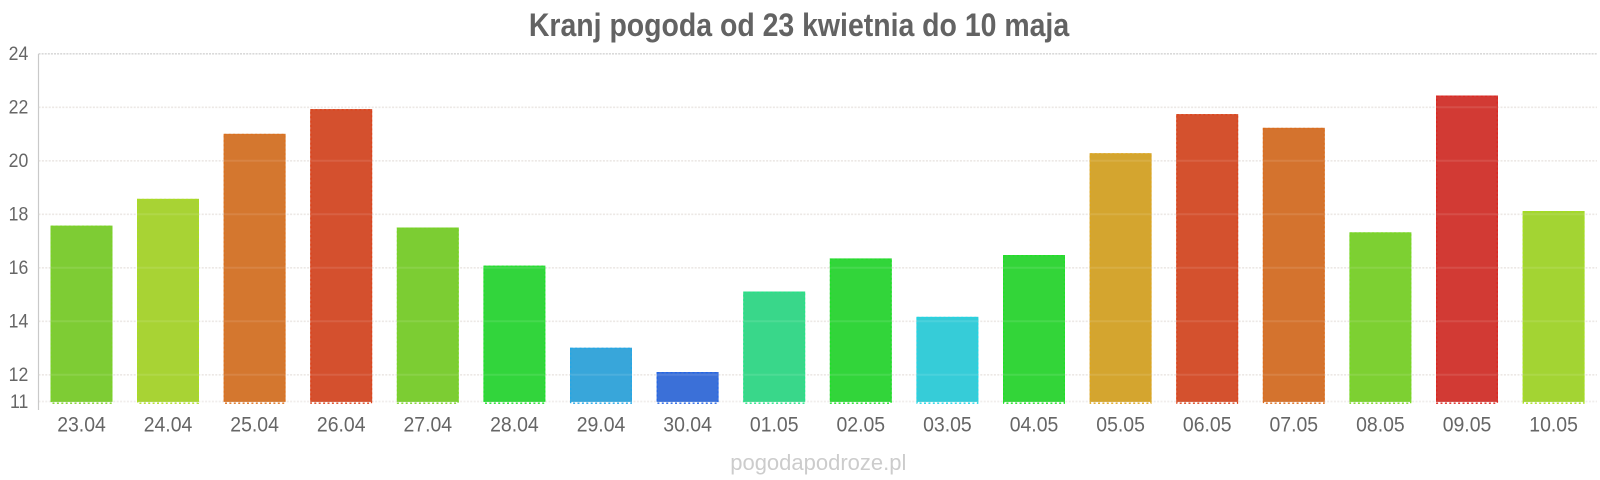  Describe the element at coordinates (19, 321) in the screenshot. I see `svg-text: 14` at that location.